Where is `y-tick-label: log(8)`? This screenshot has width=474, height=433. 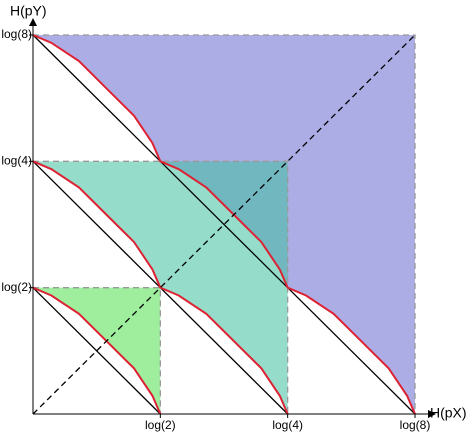 y-tick-label: log(8) is located at coordinates (16, 34).